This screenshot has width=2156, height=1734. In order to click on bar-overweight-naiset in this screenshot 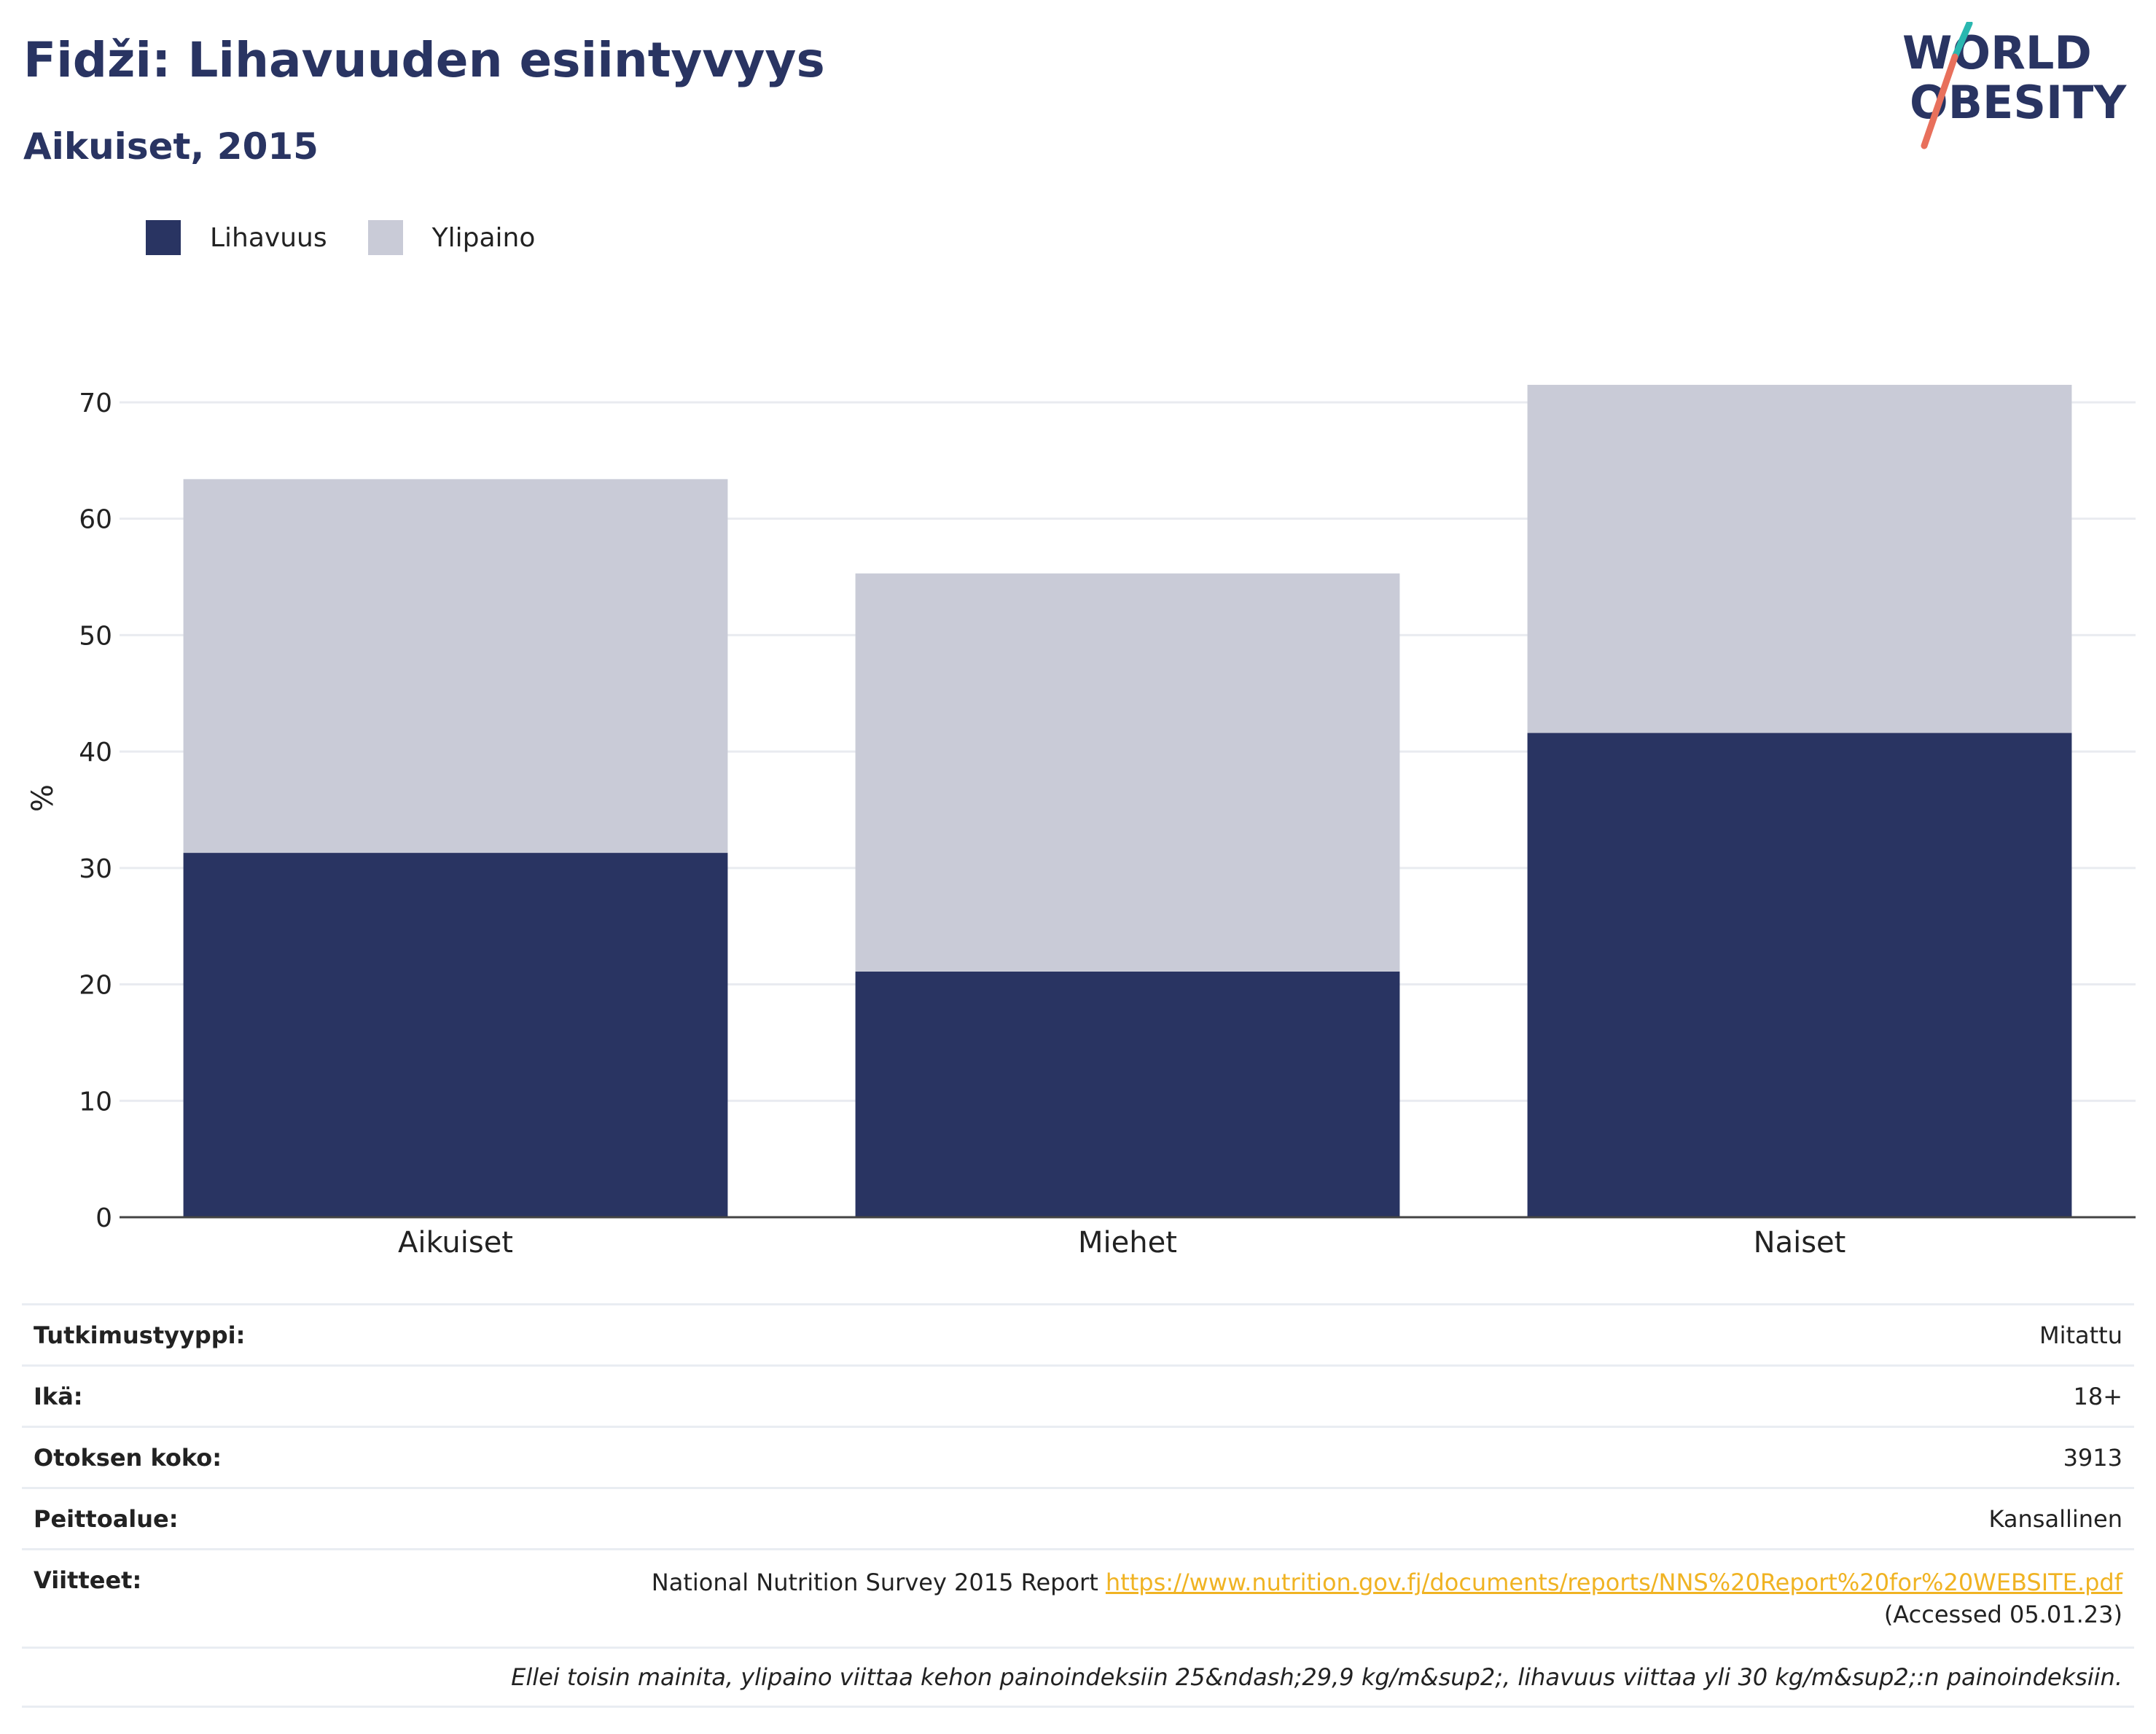, I will do `click(1799, 558)`.